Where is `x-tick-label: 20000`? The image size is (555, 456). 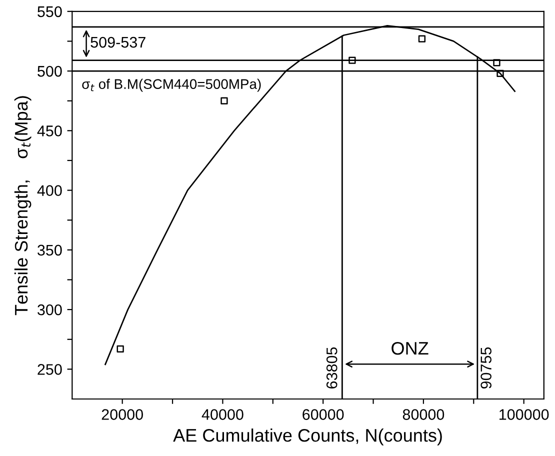 x-tick-label: 20000 is located at coordinates (122, 414).